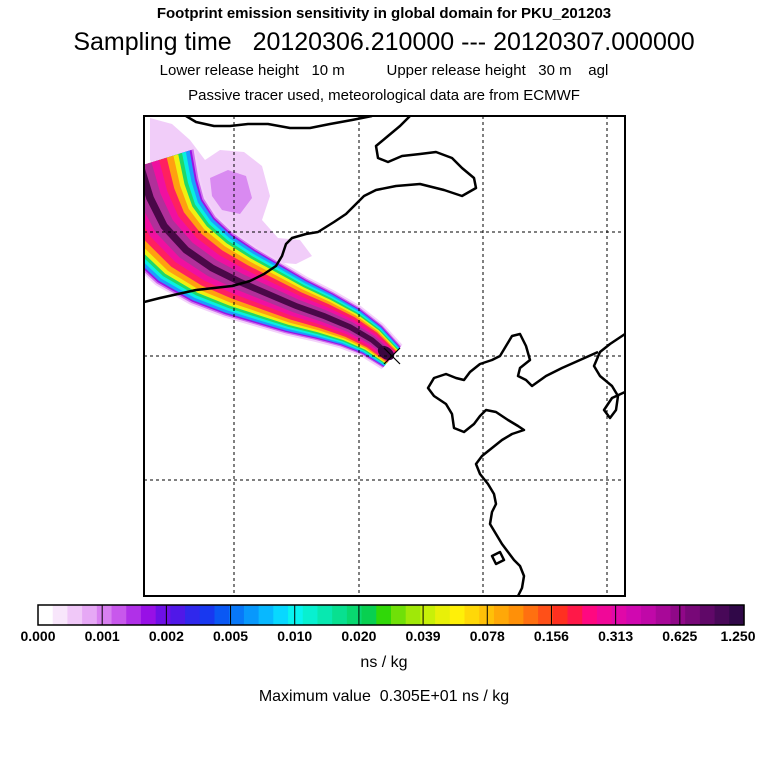 Image resolution: width=768 pixels, height=768 pixels. Describe the element at coordinates (456, 70) in the screenshot. I see `upper-release-label: Upper release height` at that location.